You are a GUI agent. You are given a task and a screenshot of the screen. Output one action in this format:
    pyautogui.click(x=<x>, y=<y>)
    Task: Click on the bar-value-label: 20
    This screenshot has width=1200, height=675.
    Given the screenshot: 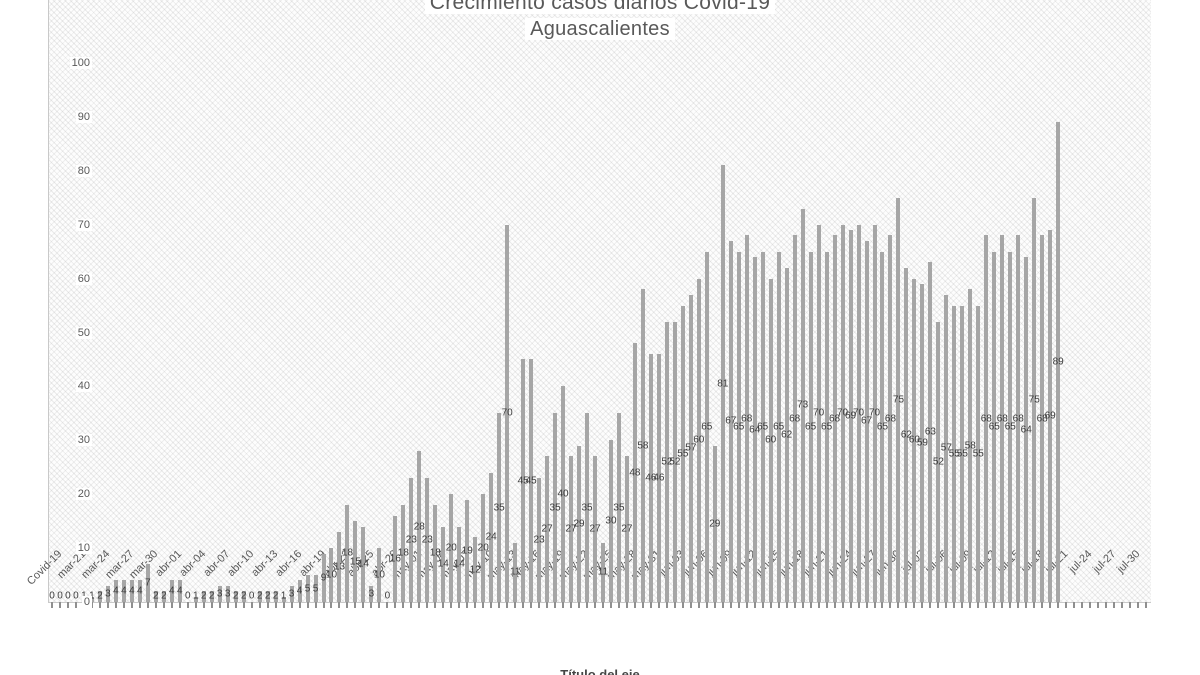 What is the action you would take?
    pyautogui.click(x=483, y=548)
    